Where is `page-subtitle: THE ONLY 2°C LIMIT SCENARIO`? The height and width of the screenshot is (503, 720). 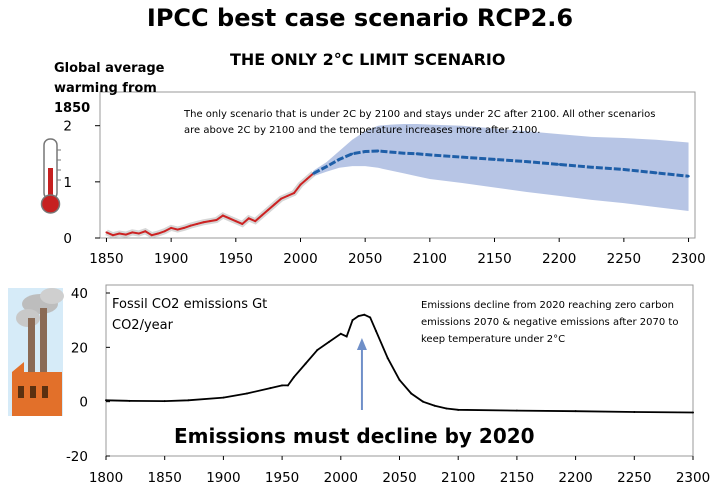
page-subtitle: THE ONLY 2°C LIMIT SCENARIO is located at coordinates (368, 59).